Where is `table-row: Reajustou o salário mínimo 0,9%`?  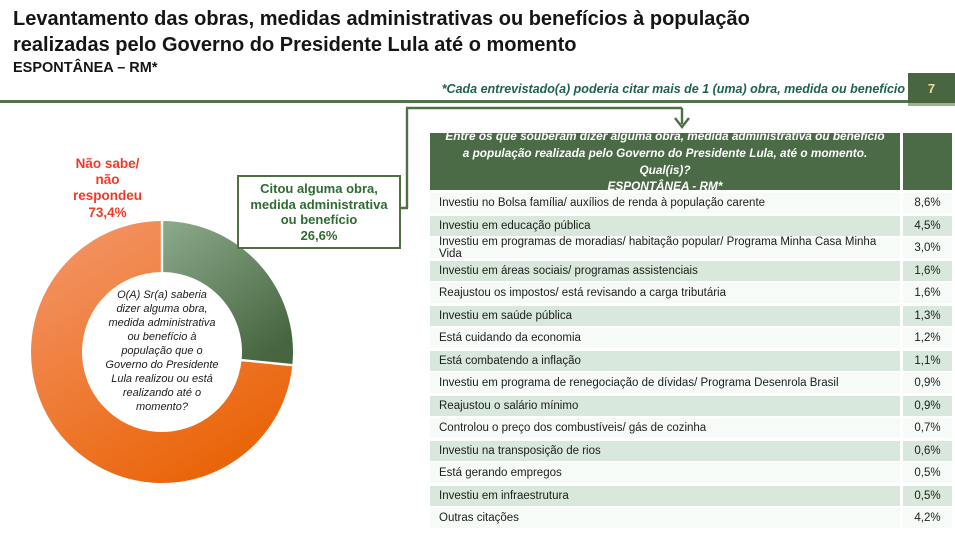
table-row: Reajustou o salário mínimo 0,9% is located at coordinates (691, 405).